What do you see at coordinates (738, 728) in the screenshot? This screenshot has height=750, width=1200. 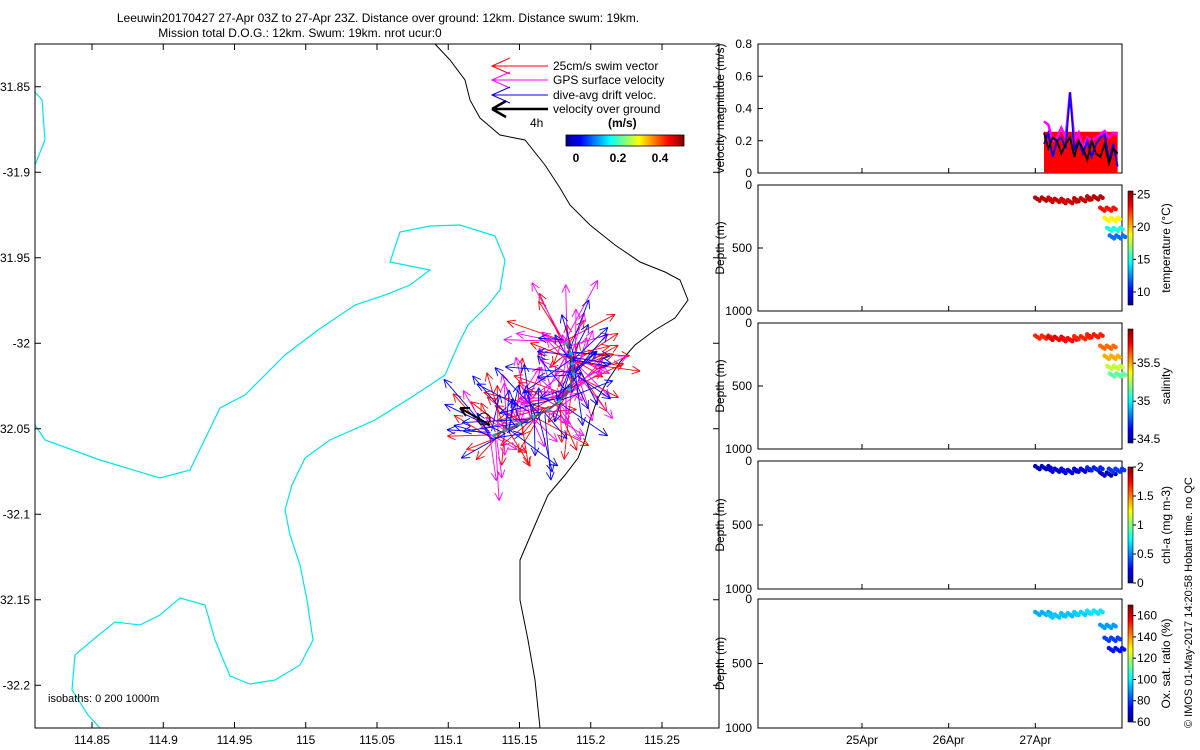 I see `panel-y-tick-label: 1000` at bounding box center [738, 728].